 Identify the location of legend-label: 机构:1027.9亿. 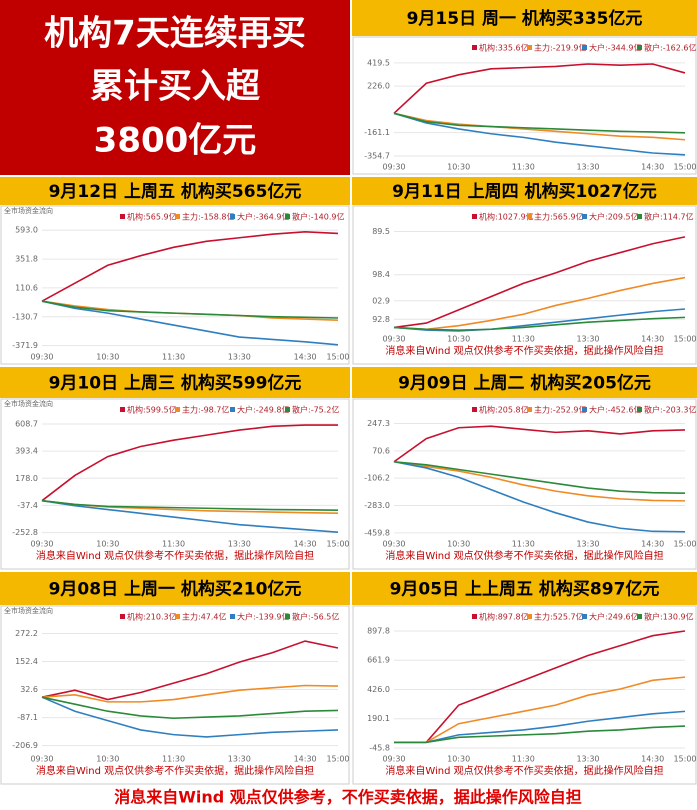
(506, 217).